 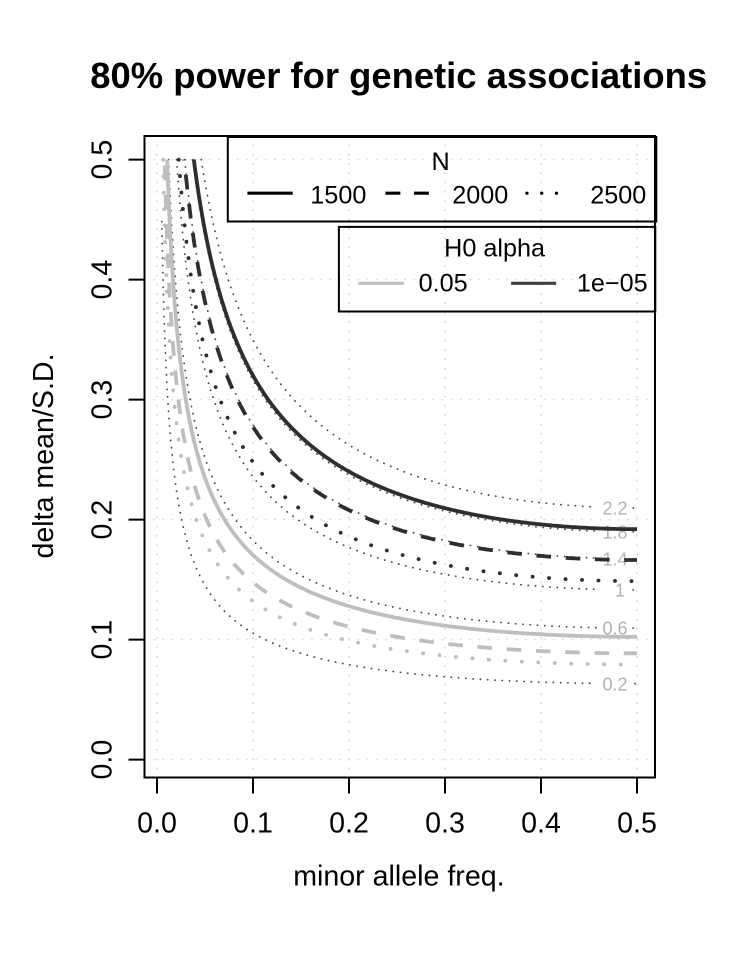 What do you see at coordinates (398, 877) in the screenshot?
I see `svg-text: minor allele freq.` at bounding box center [398, 877].